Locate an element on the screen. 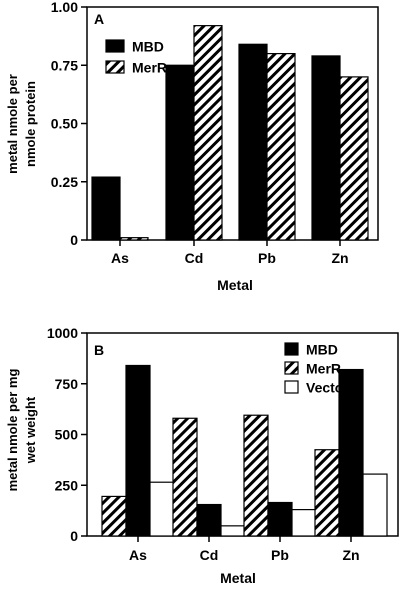 This screenshot has width=403, height=600. y-tick-label: 500 is located at coordinates (67, 435).